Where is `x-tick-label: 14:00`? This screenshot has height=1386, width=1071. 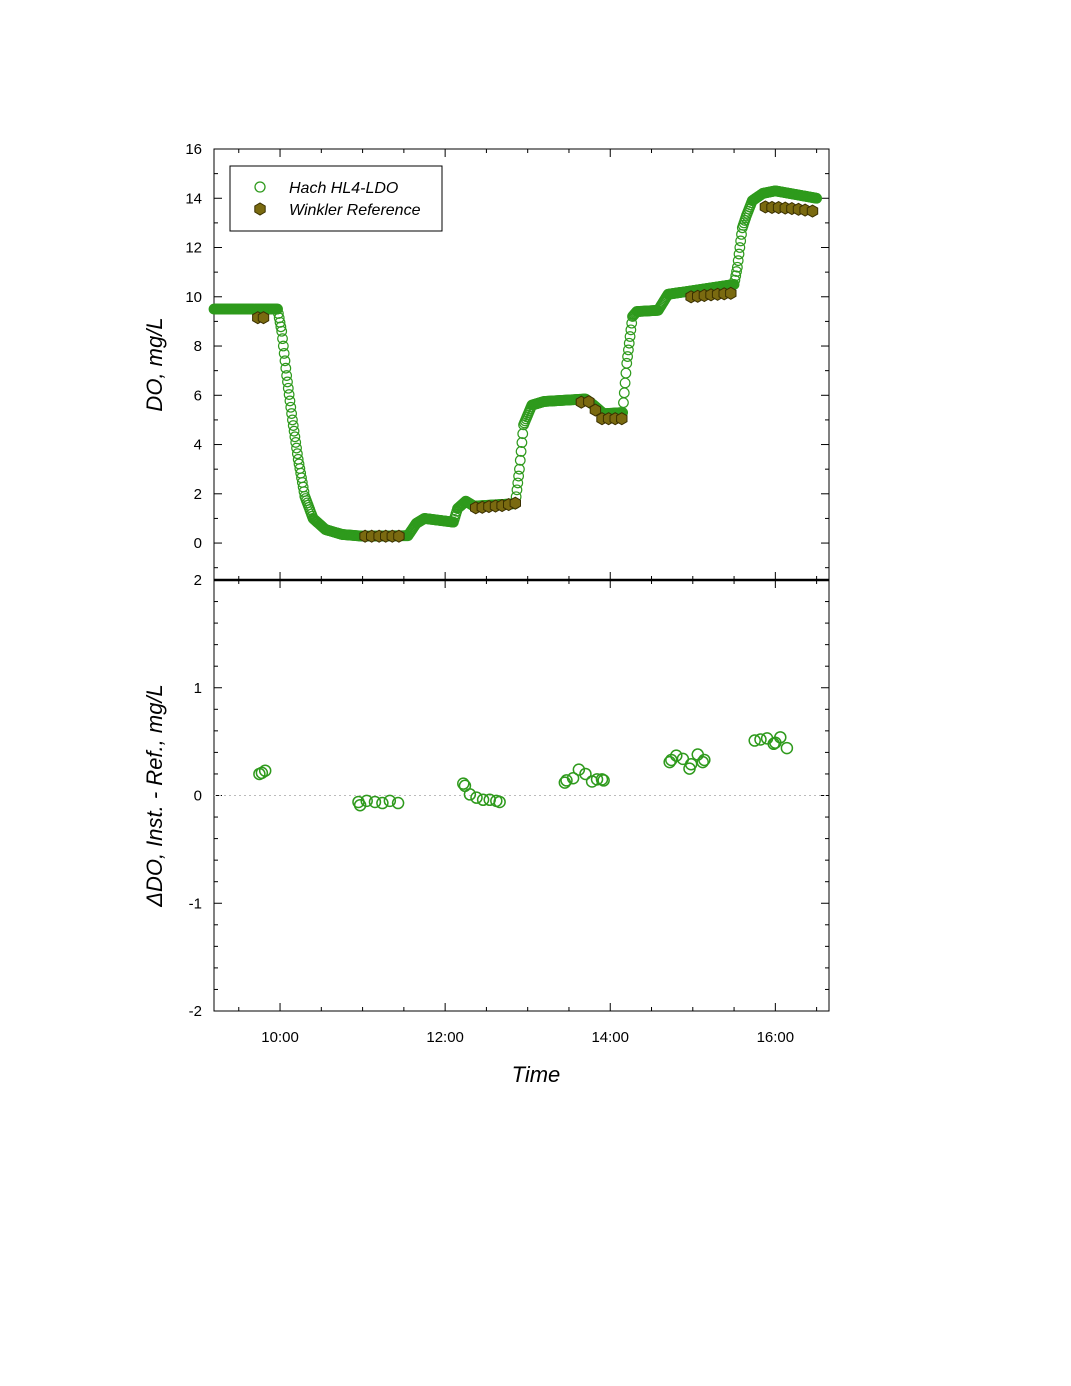
x-tick-label: 14:00 is located at coordinates (610, 1037).